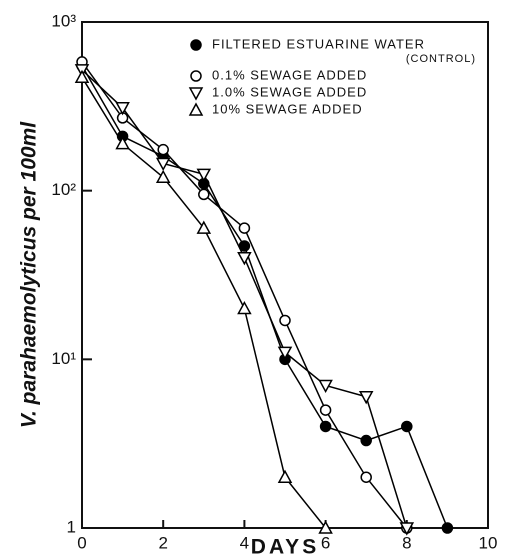 Image resolution: width=510 pixels, height=559 pixels. Describe the element at coordinates (71, 526) in the screenshot. I see `y-tick-label: 1` at that location.